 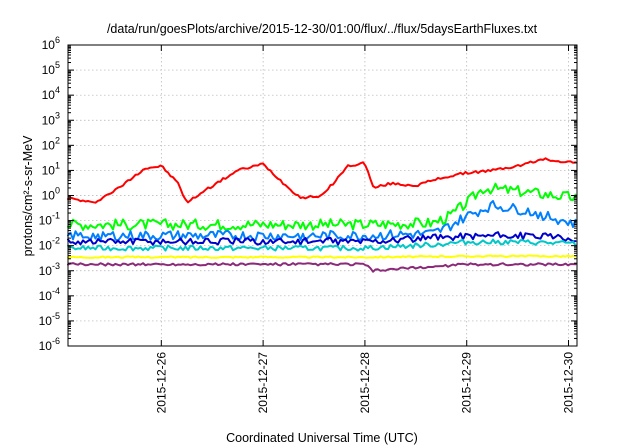 I want to click on y-tick-label: 10³, so click(x=51, y=118).